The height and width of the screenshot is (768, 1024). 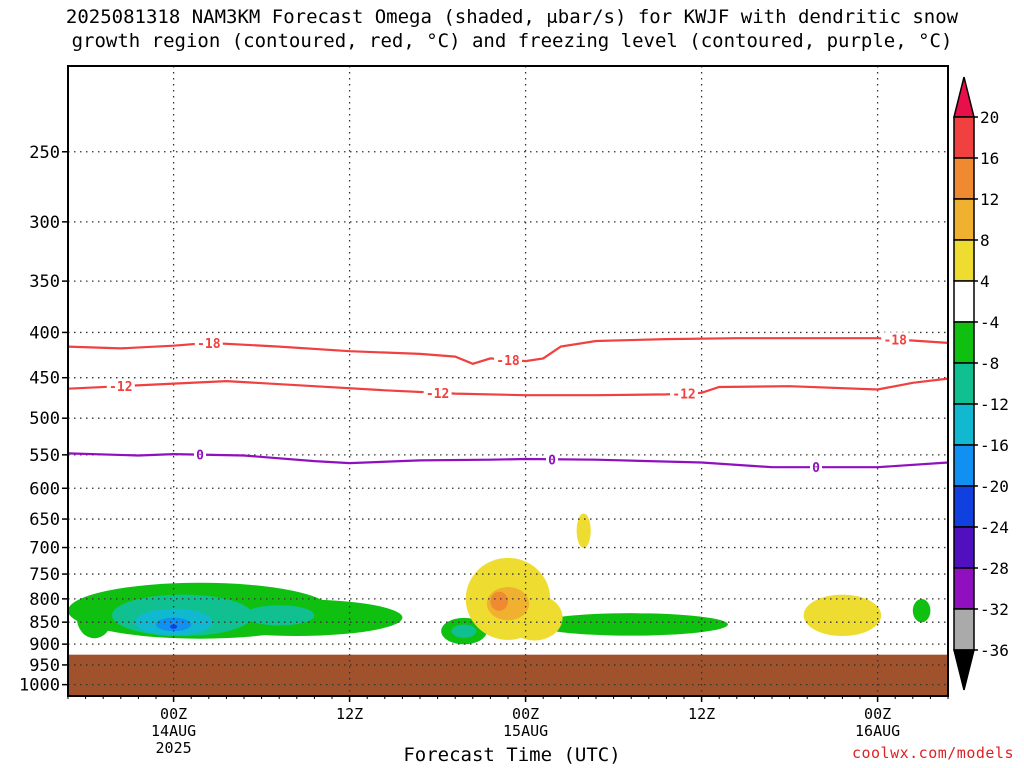 I want to click on x-tick-label-10-0: 12Z, so click(x=349, y=714).